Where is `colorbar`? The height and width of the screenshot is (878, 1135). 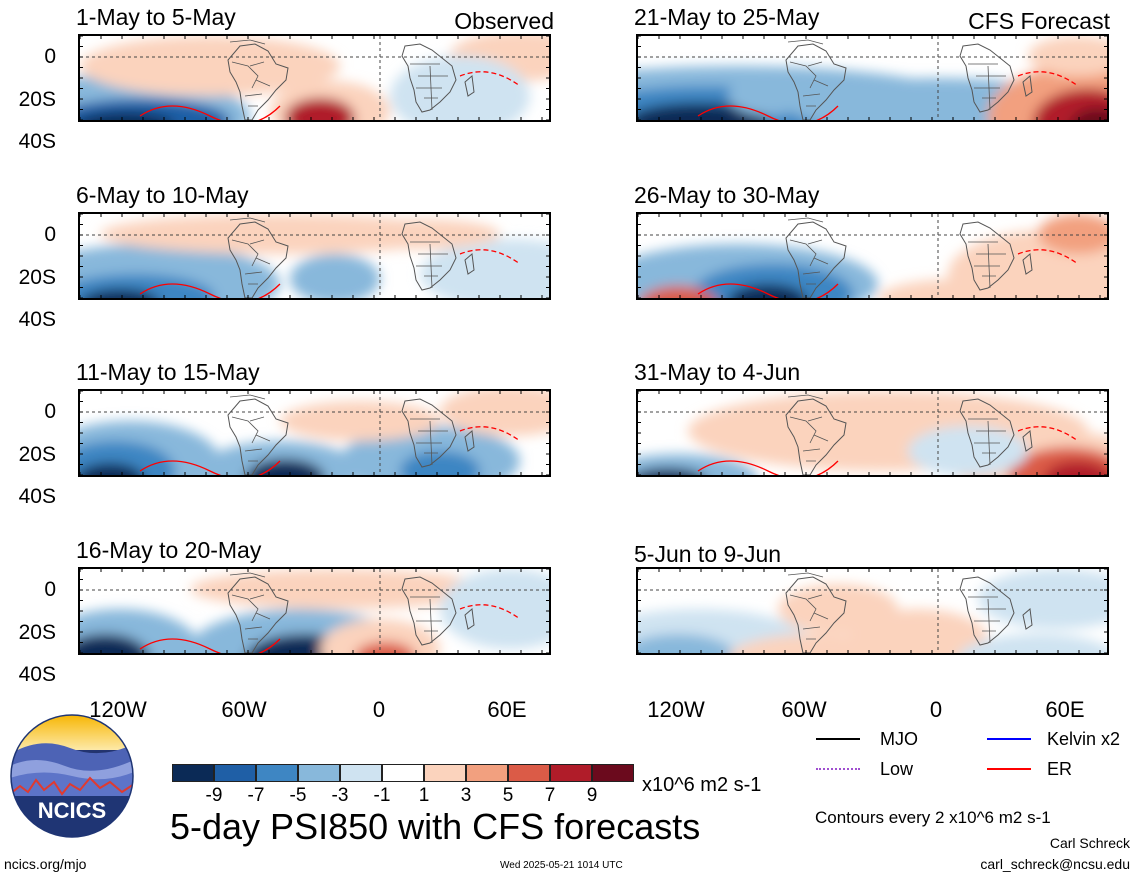 colorbar is located at coordinates (403, 774).